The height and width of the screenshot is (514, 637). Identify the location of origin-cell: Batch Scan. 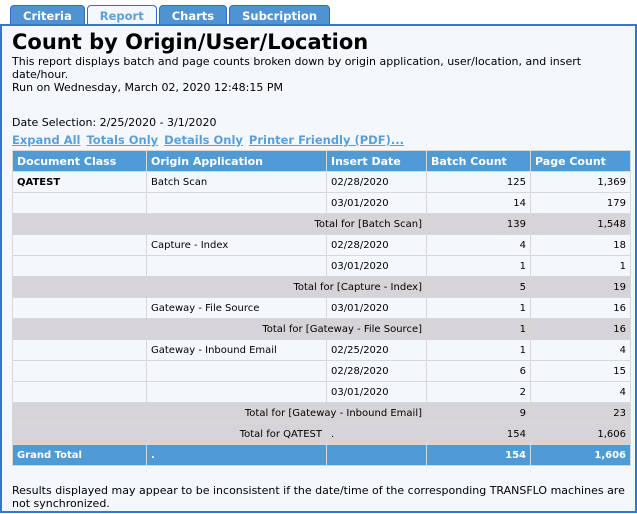
(236, 182).